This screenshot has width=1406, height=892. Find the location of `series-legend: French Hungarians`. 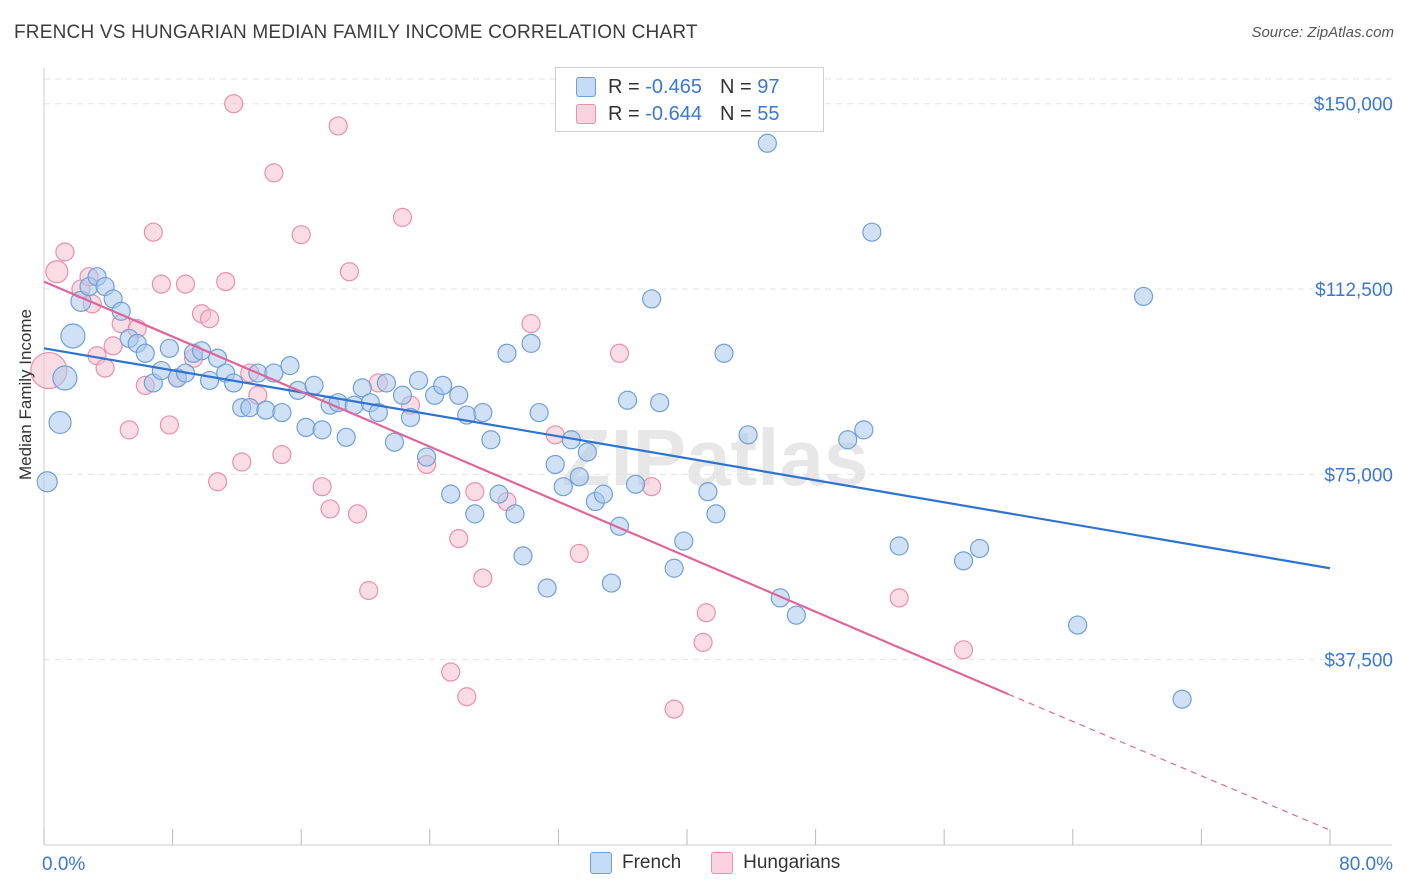

series-legend: French Hungarians is located at coordinates (730, 863).